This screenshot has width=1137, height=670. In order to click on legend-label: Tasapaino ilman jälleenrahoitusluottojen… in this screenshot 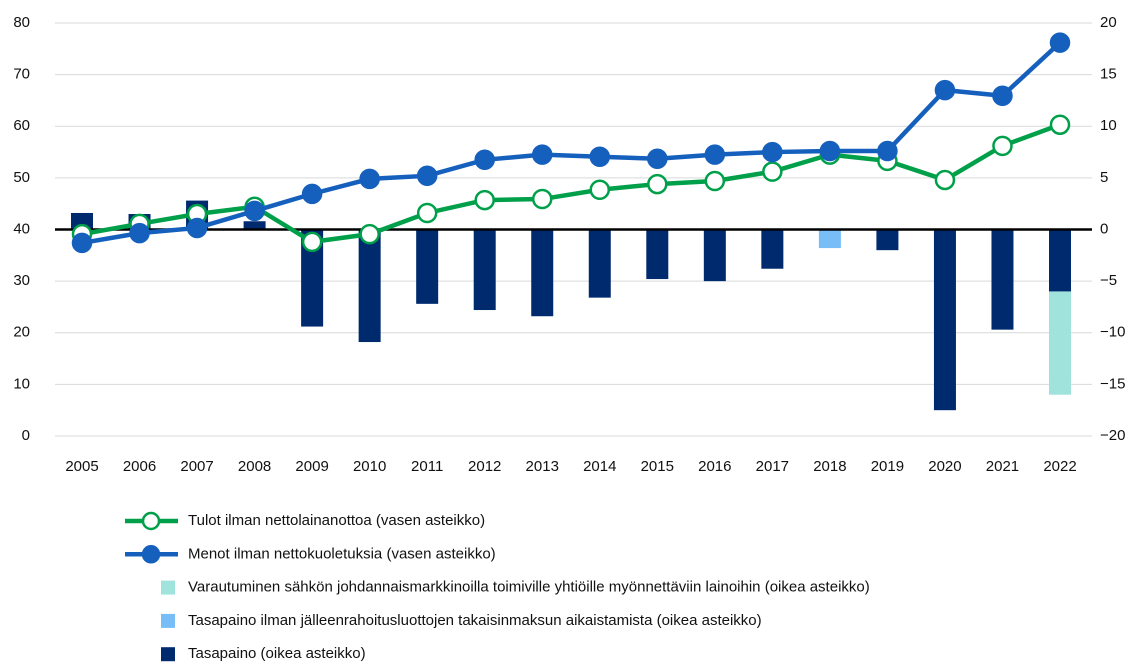, I will do `click(475, 620)`.